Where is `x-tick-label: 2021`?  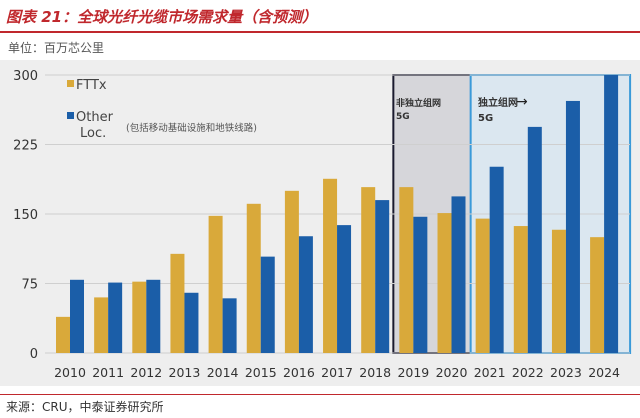 x-tick-label: 2021 is located at coordinates (490, 372).